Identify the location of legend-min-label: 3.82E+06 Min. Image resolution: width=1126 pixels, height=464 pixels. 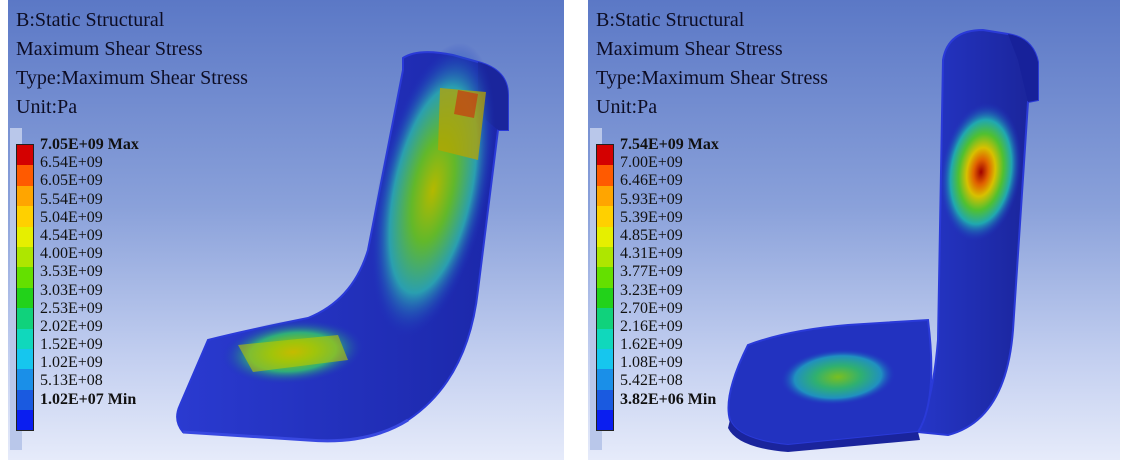
(668, 399).